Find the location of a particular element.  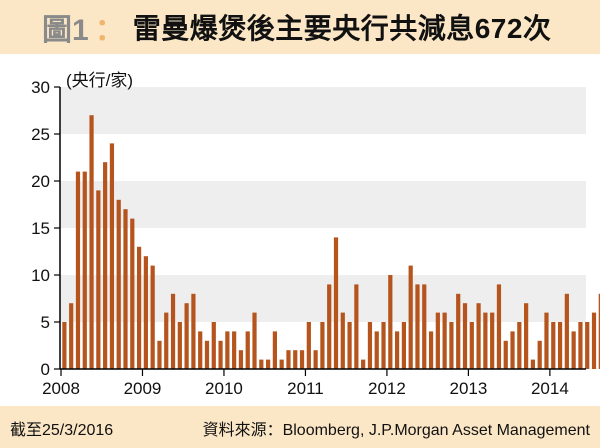

chart-title: 雷曼爆煲後主要央行共減息672次 is located at coordinates (342, 28).